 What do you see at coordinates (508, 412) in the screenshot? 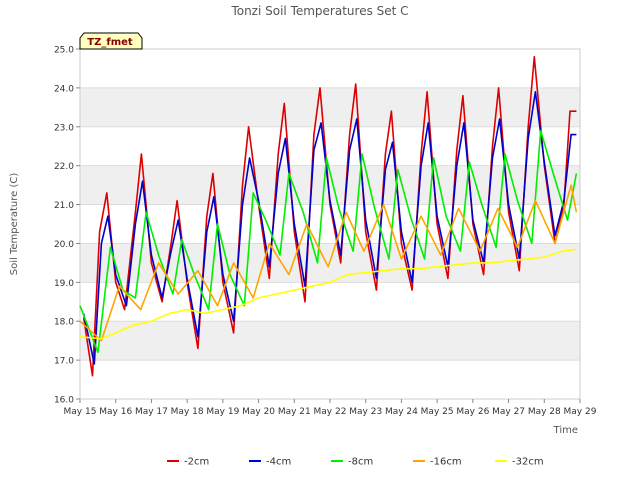
I see `x-tick-label: May 27` at bounding box center [508, 412].